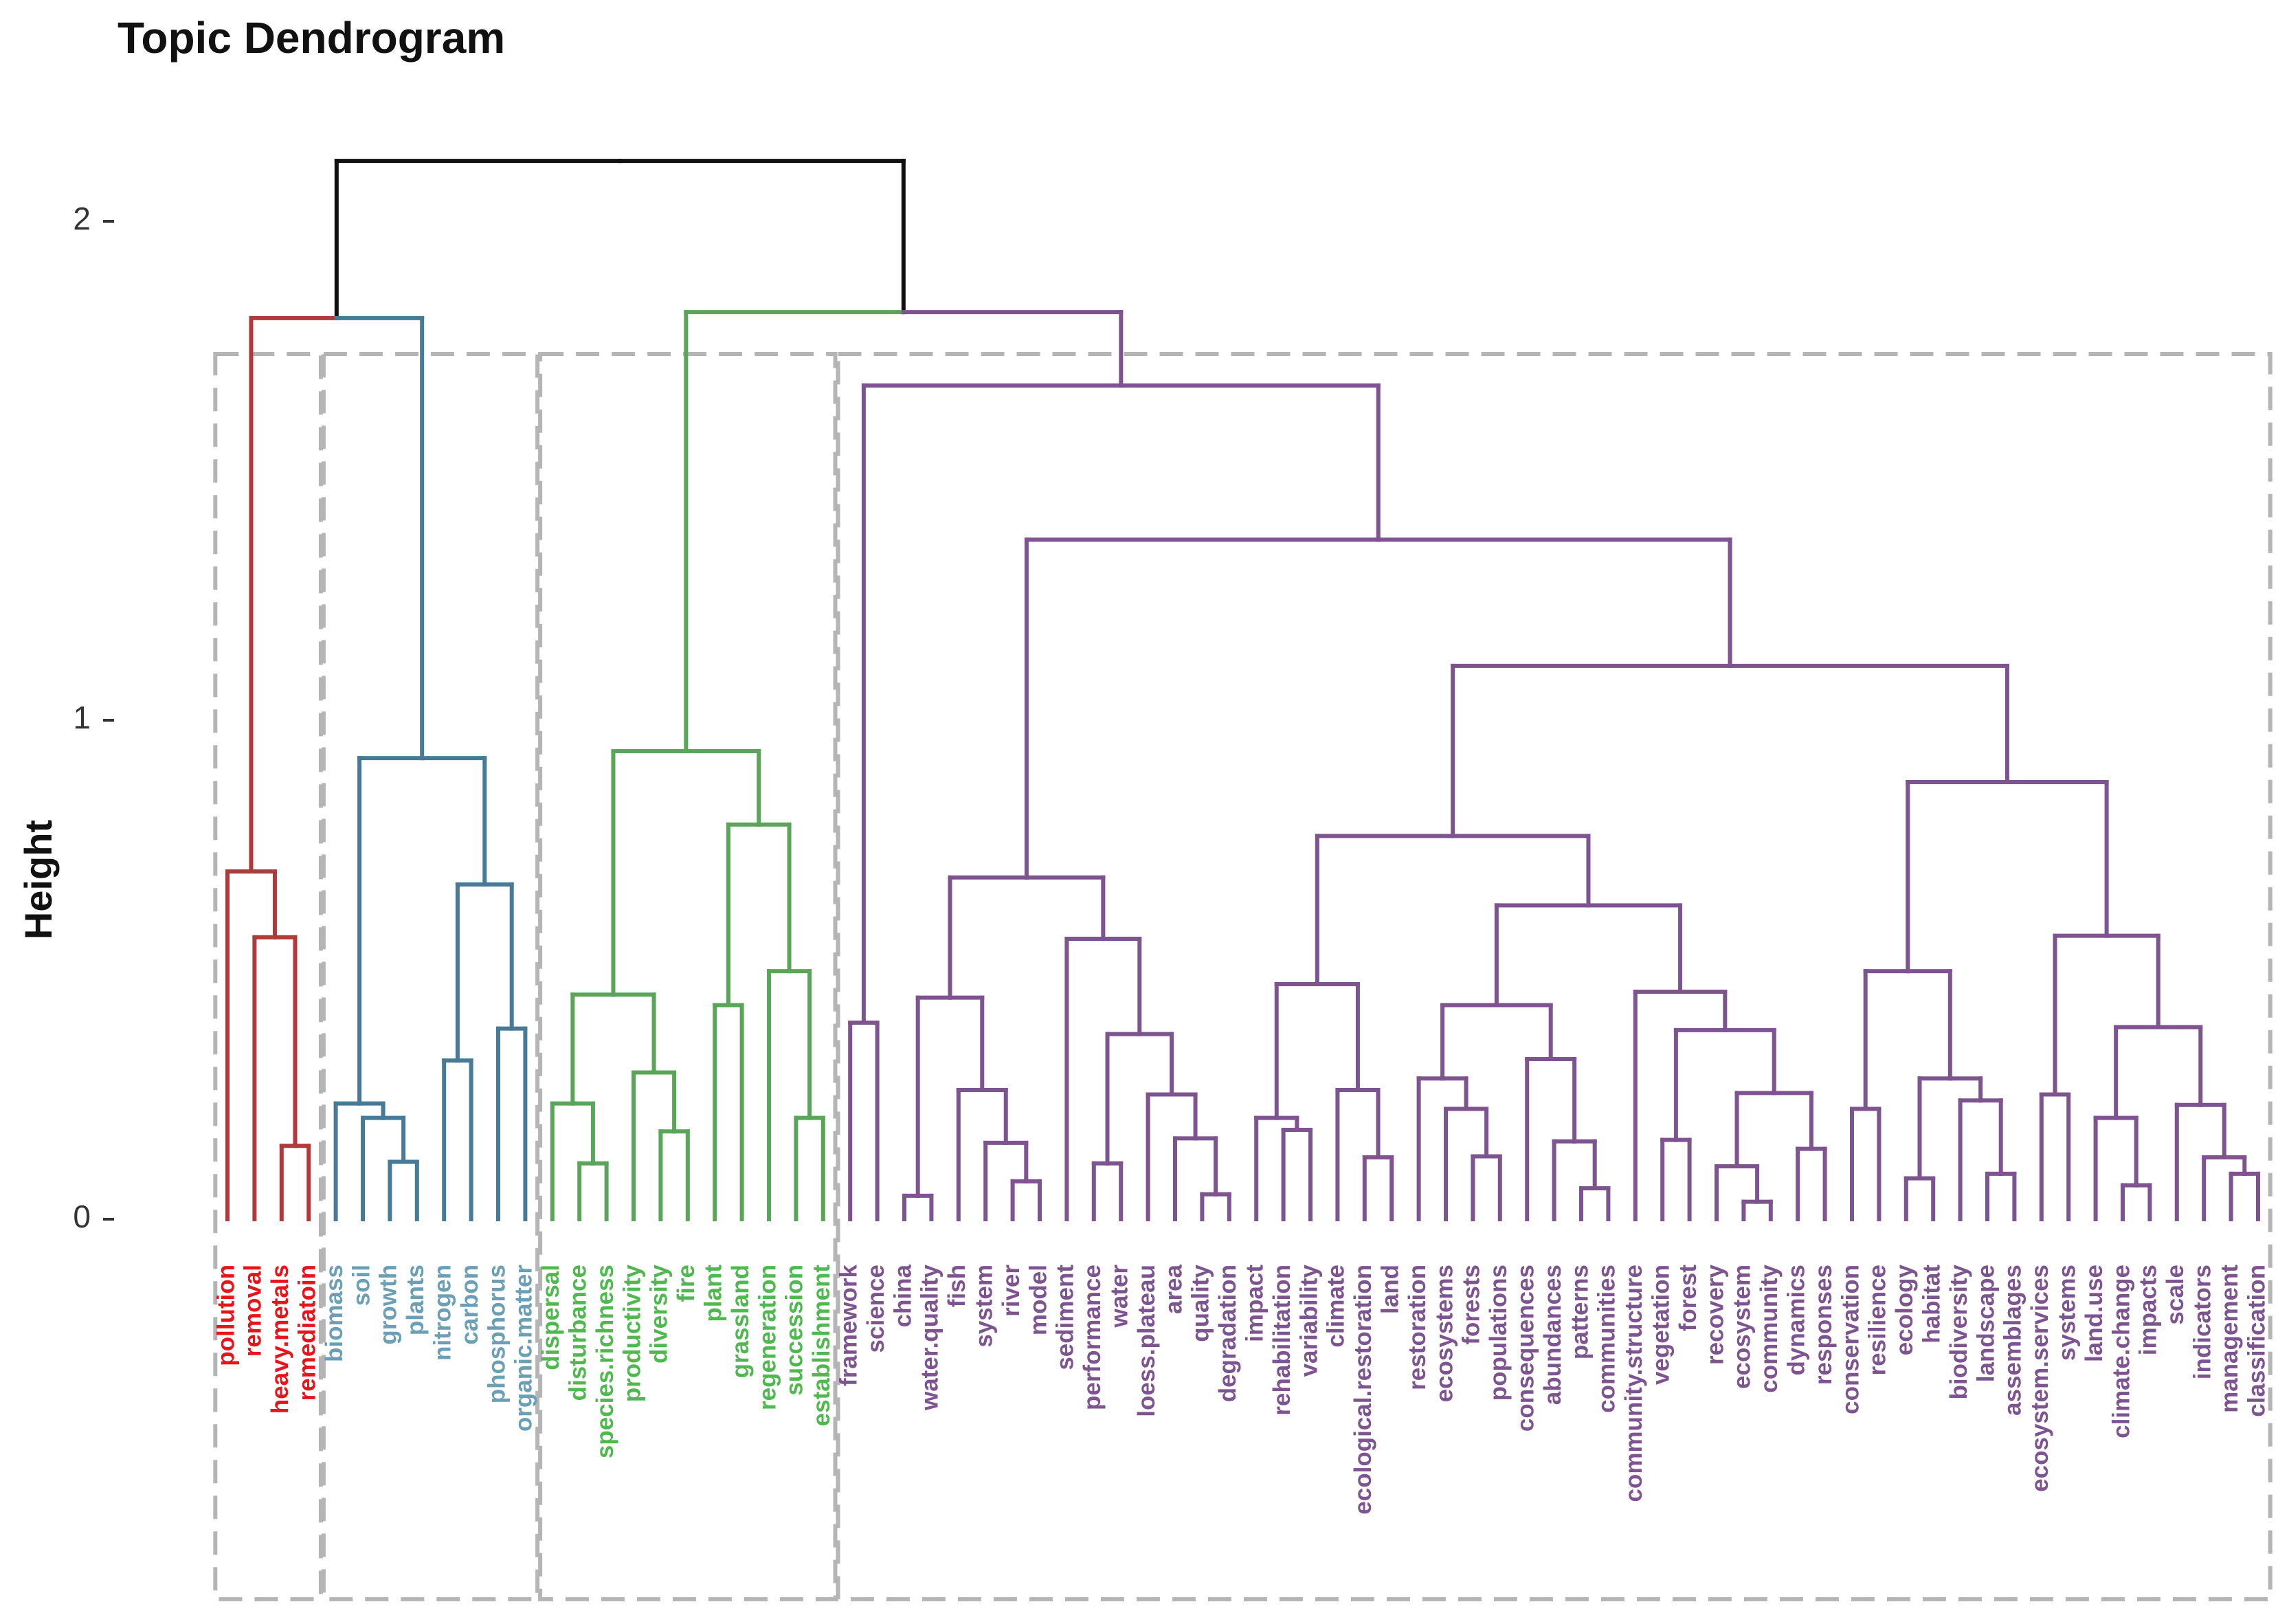  I want to click on leaf-label: ecosystem, so click(1742, 1327).